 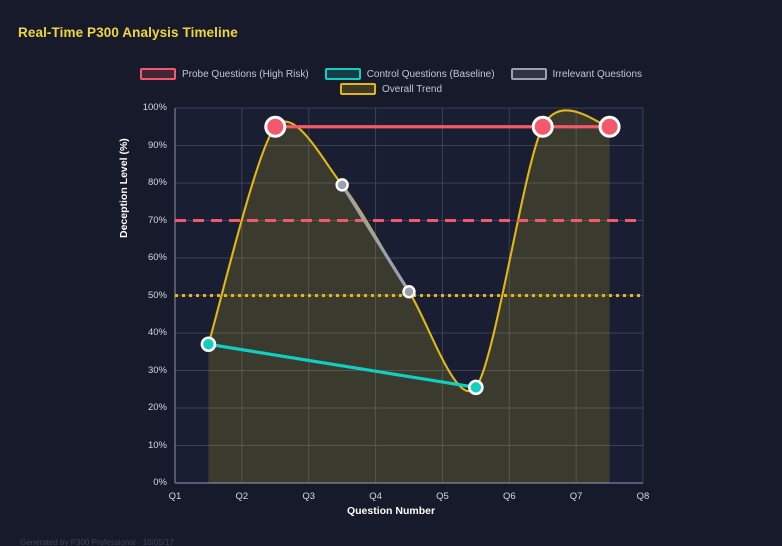 What do you see at coordinates (157, 257) in the screenshot?
I see `y-axis-tick-label: 60%` at bounding box center [157, 257].